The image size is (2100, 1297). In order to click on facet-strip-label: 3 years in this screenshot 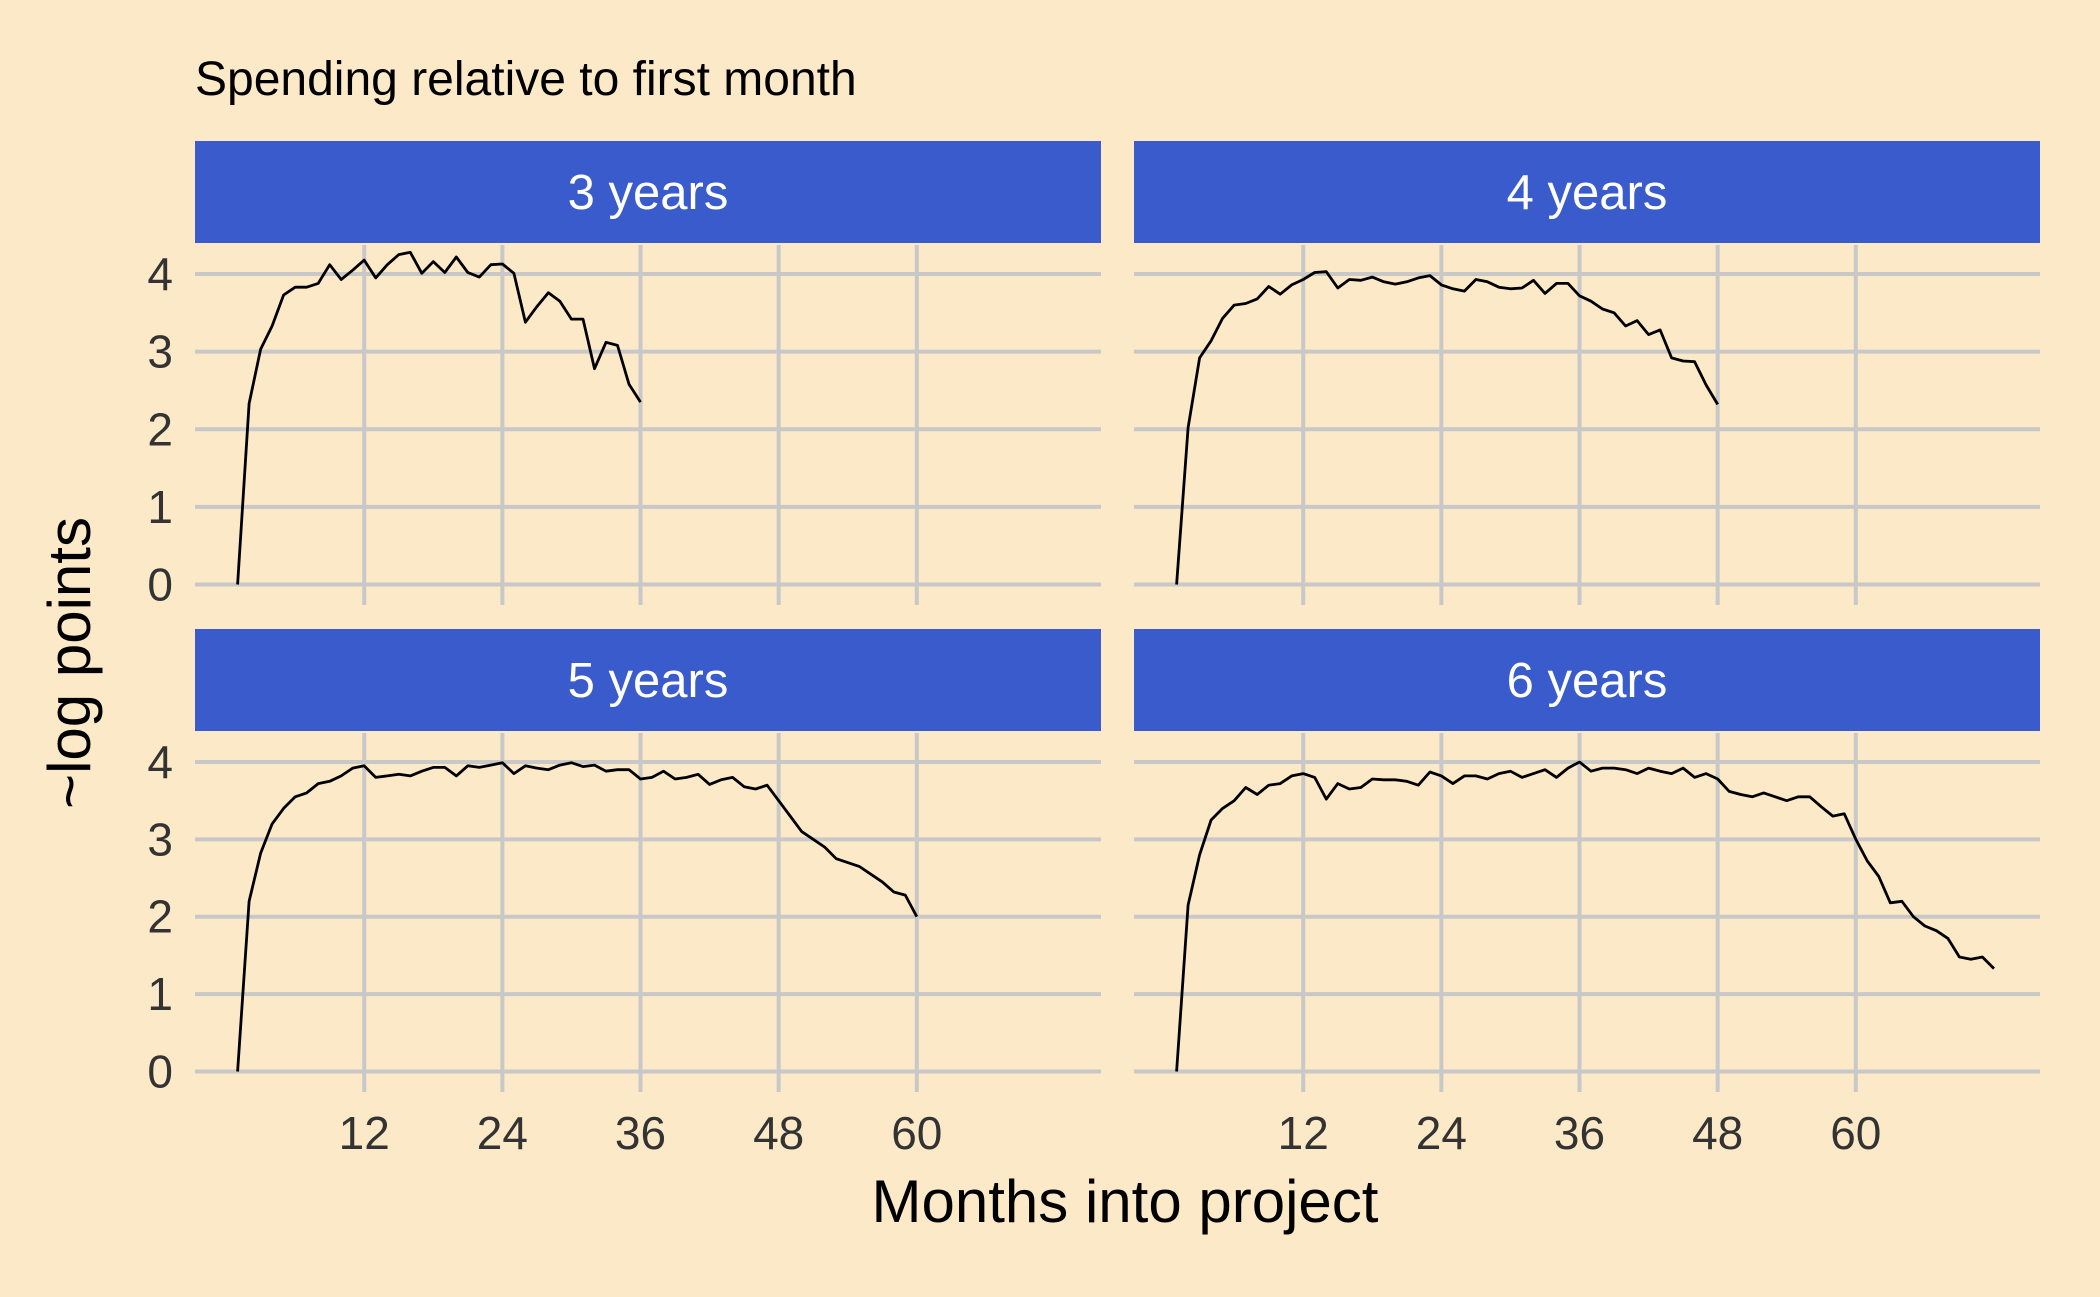, I will do `click(648, 193)`.